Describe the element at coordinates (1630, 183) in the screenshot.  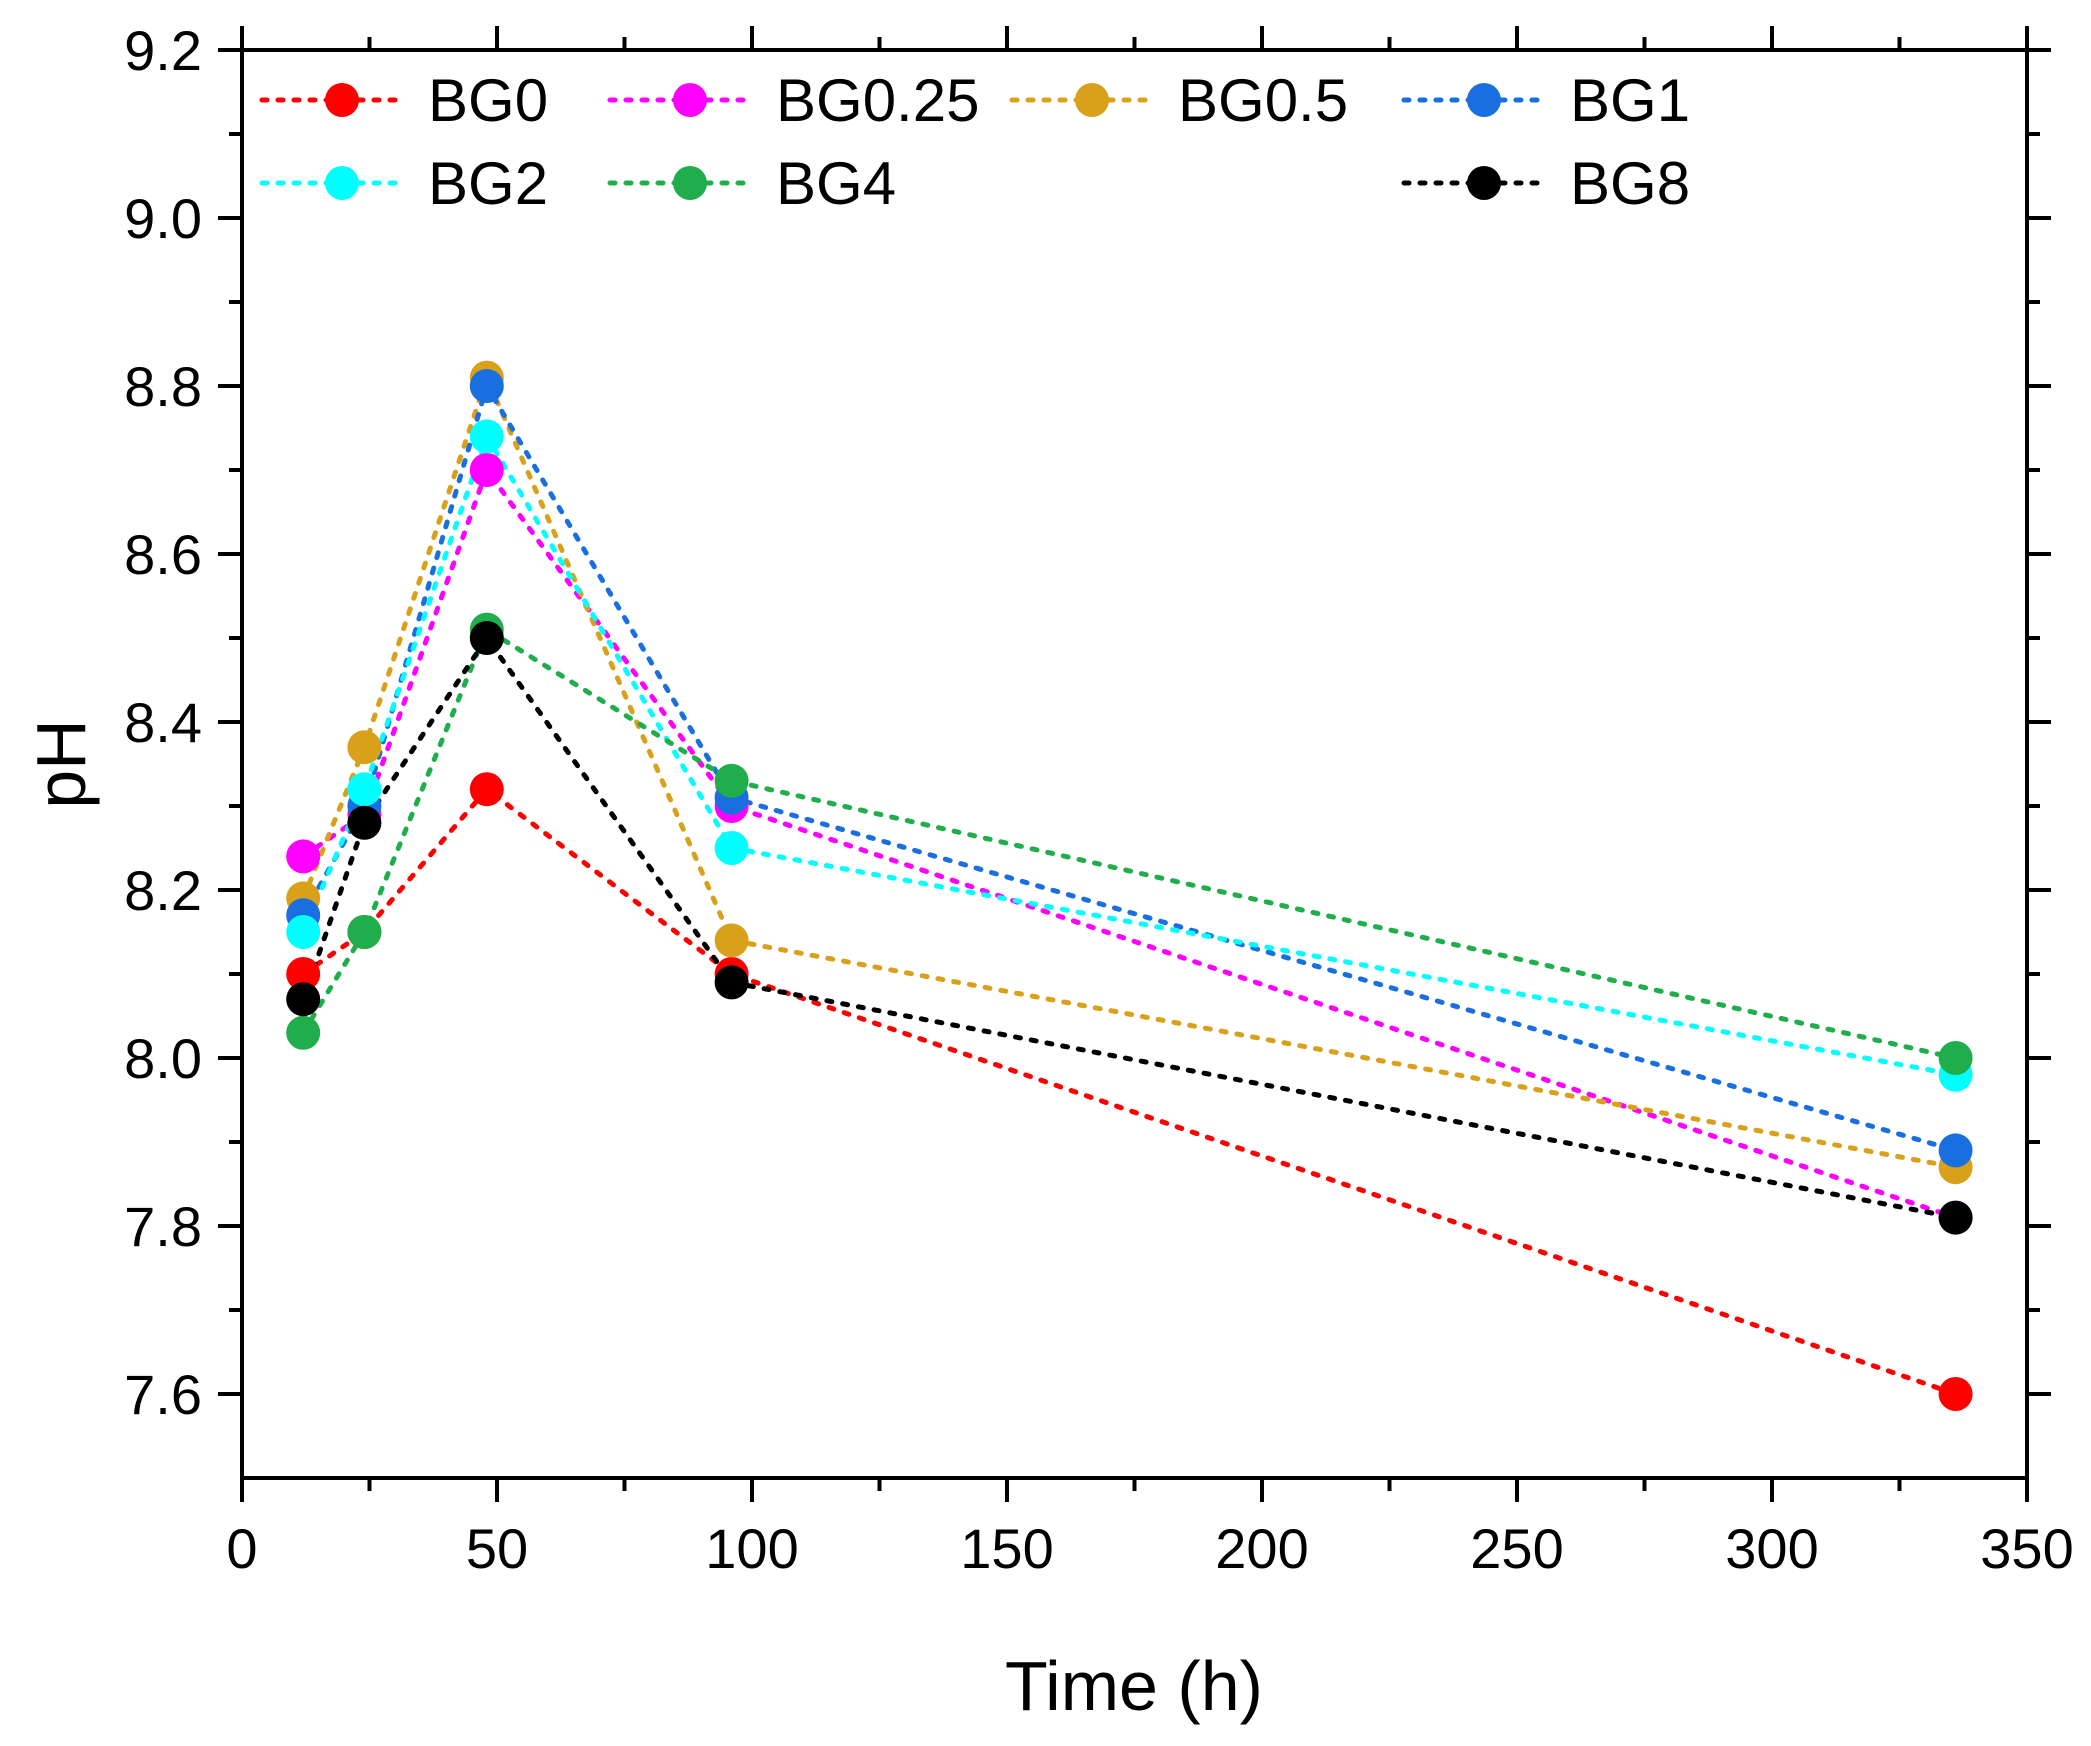
I see `legend-label: BG8` at that location.